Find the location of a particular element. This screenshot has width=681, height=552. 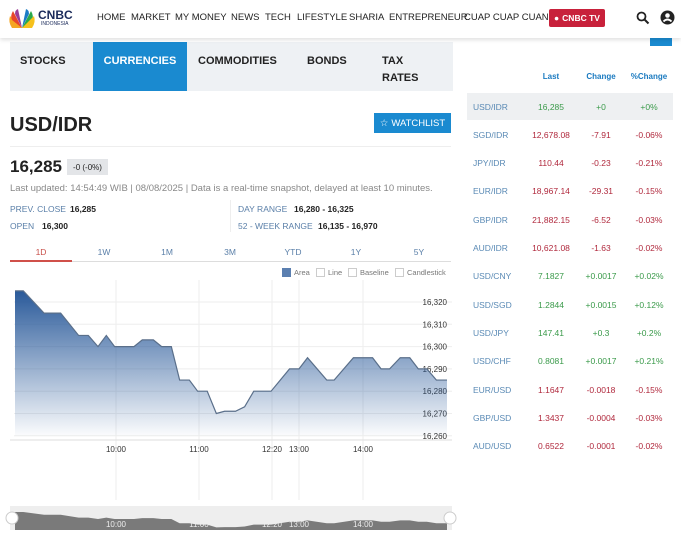

pair: GBP/USD is located at coordinates (492, 417).